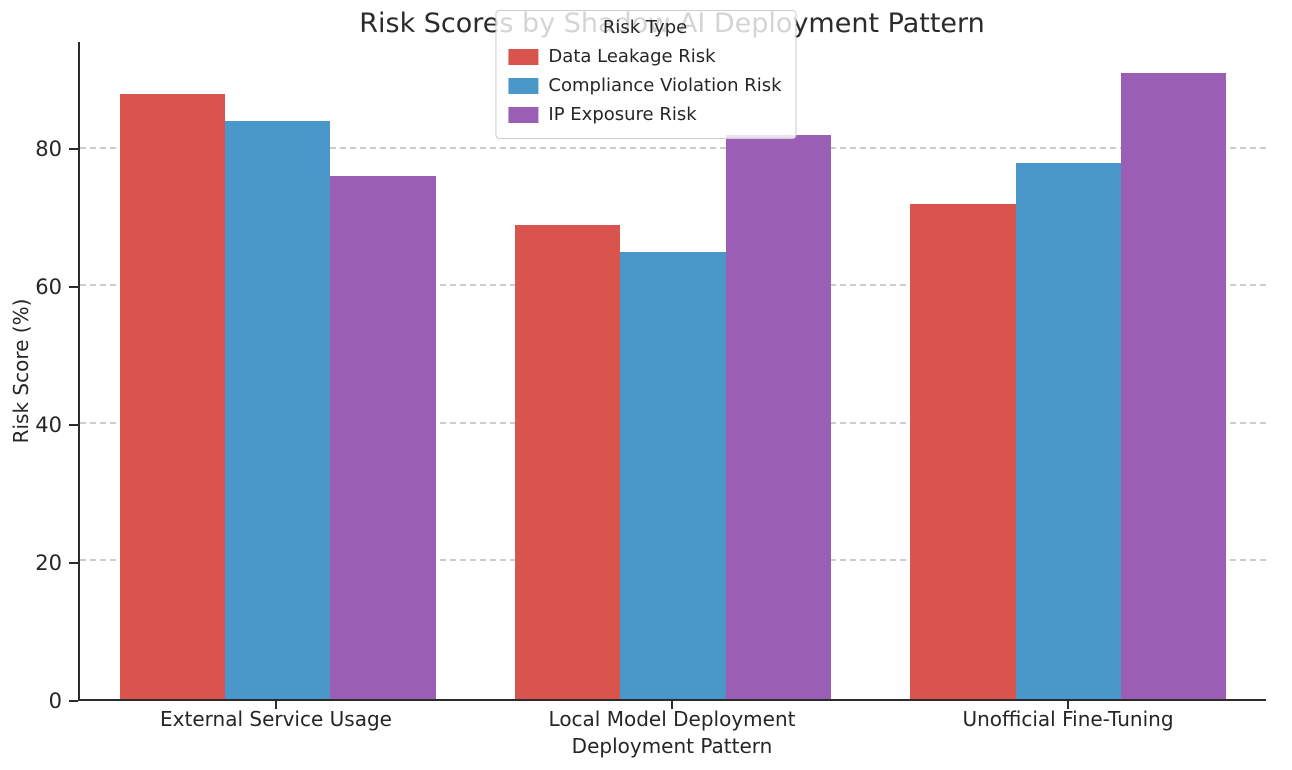 The width and height of the screenshot is (1292, 770). Describe the element at coordinates (673, 147) in the screenshot. I see `gridline` at that location.